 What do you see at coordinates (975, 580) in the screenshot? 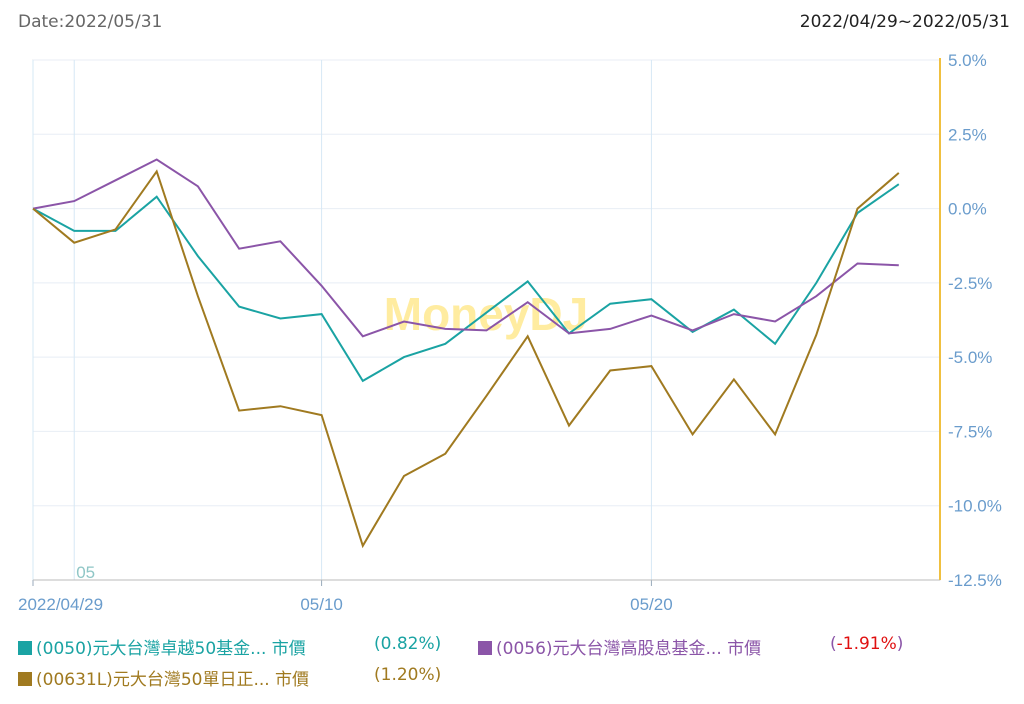
I see `y-tick-label: -12.5%` at bounding box center [975, 580].